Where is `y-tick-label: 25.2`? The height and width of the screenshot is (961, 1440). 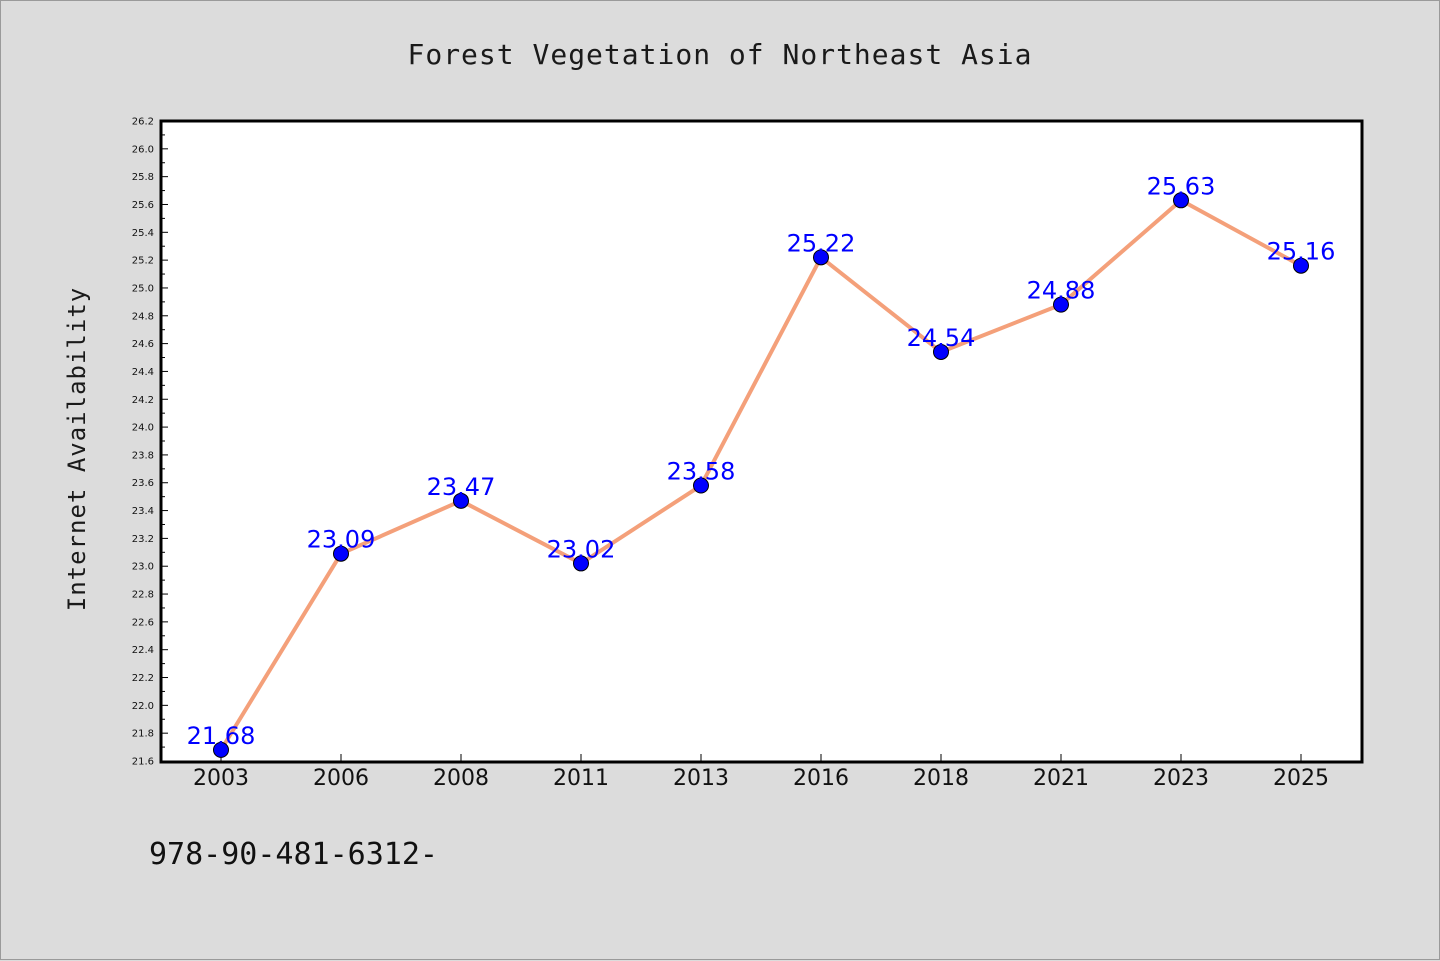
y-tick-label: 25.2 is located at coordinates (143, 261).